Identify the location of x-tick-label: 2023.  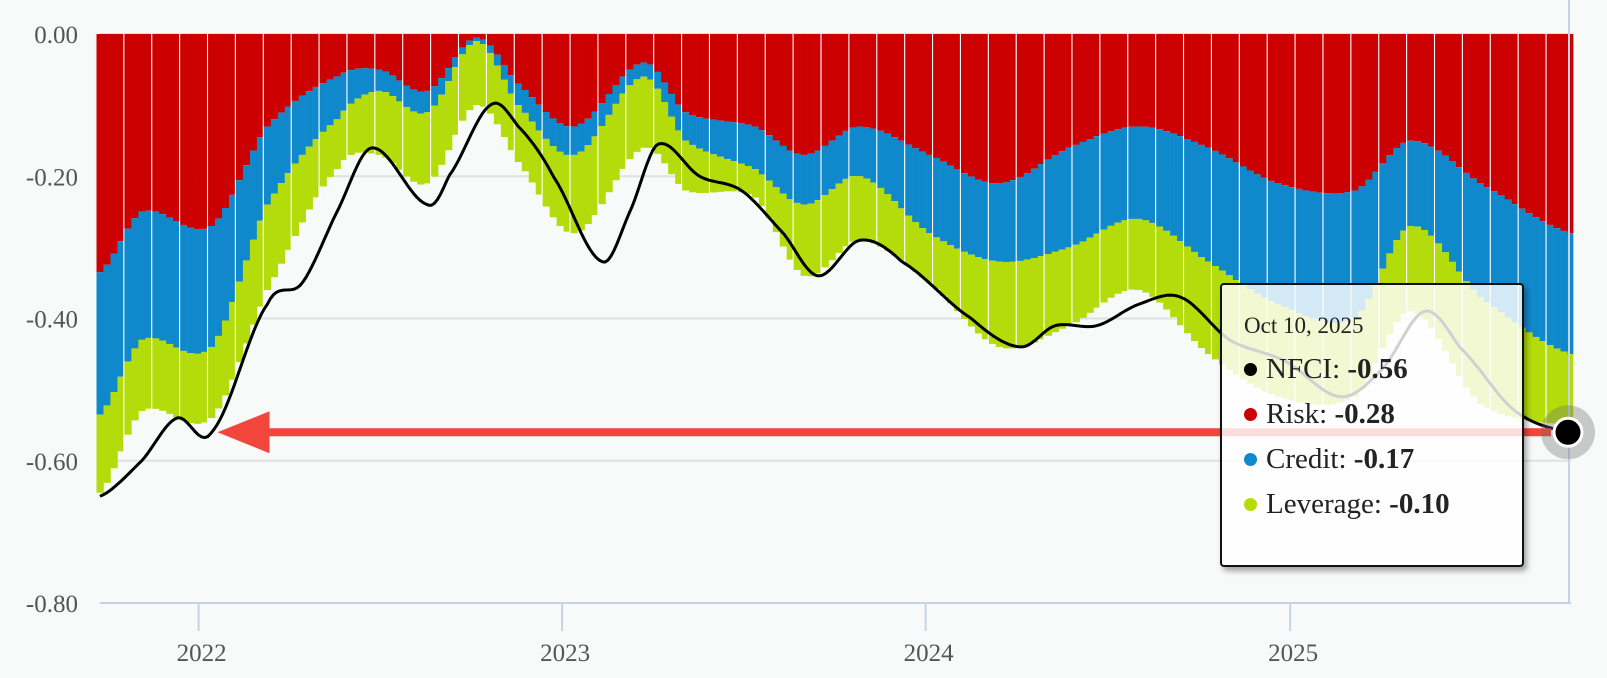
(565, 653).